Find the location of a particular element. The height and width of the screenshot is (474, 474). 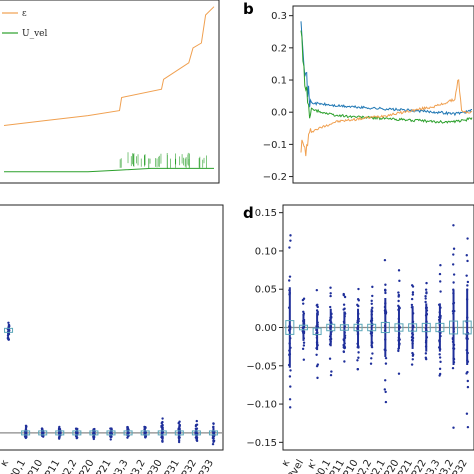

panel-label-d: d is located at coordinates (248, 213).